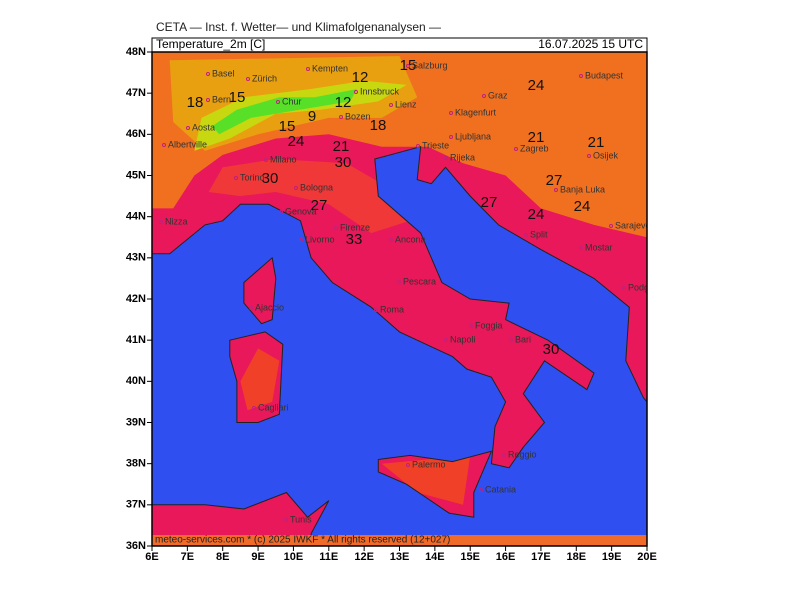  What do you see at coordinates (301, 519) in the screenshot?
I see `city-label: Tunis` at bounding box center [301, 519].